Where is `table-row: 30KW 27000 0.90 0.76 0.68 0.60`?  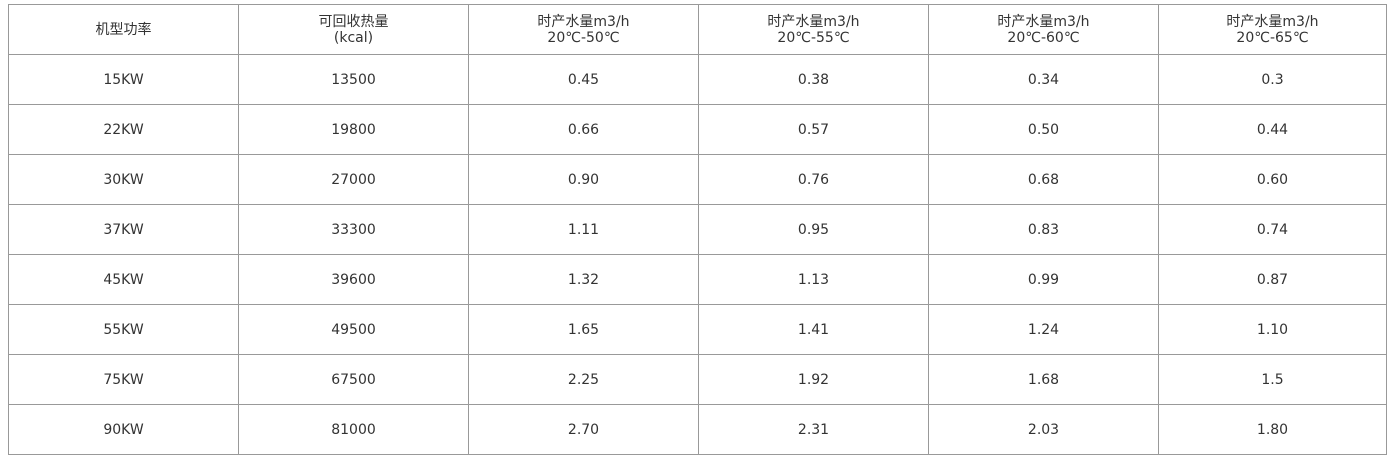 table-row: 30KW 27000 0.90 0.76 0.68 0.60 is located at coordinates (697, 179).